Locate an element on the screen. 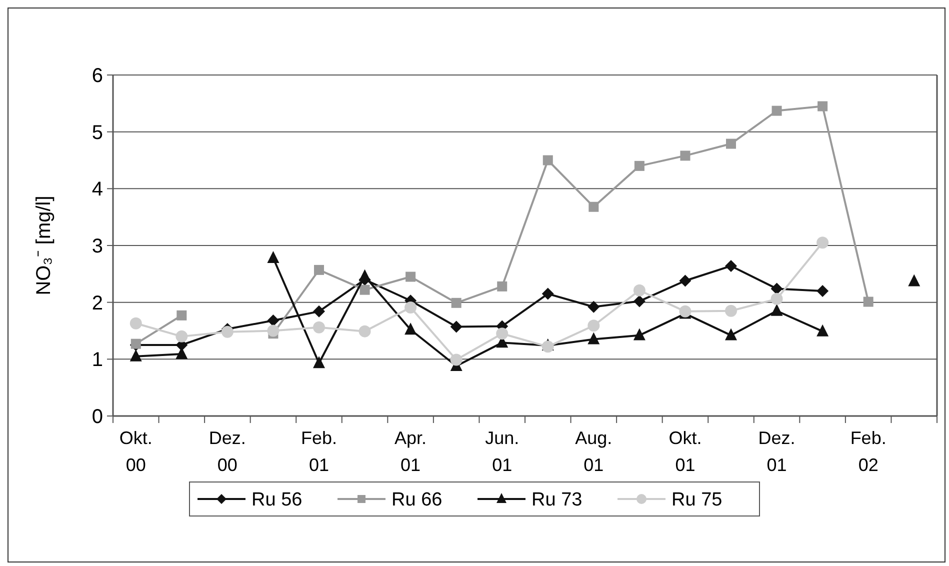  x-tick-label: Apr. 01 is located at coordinates (410, 451).